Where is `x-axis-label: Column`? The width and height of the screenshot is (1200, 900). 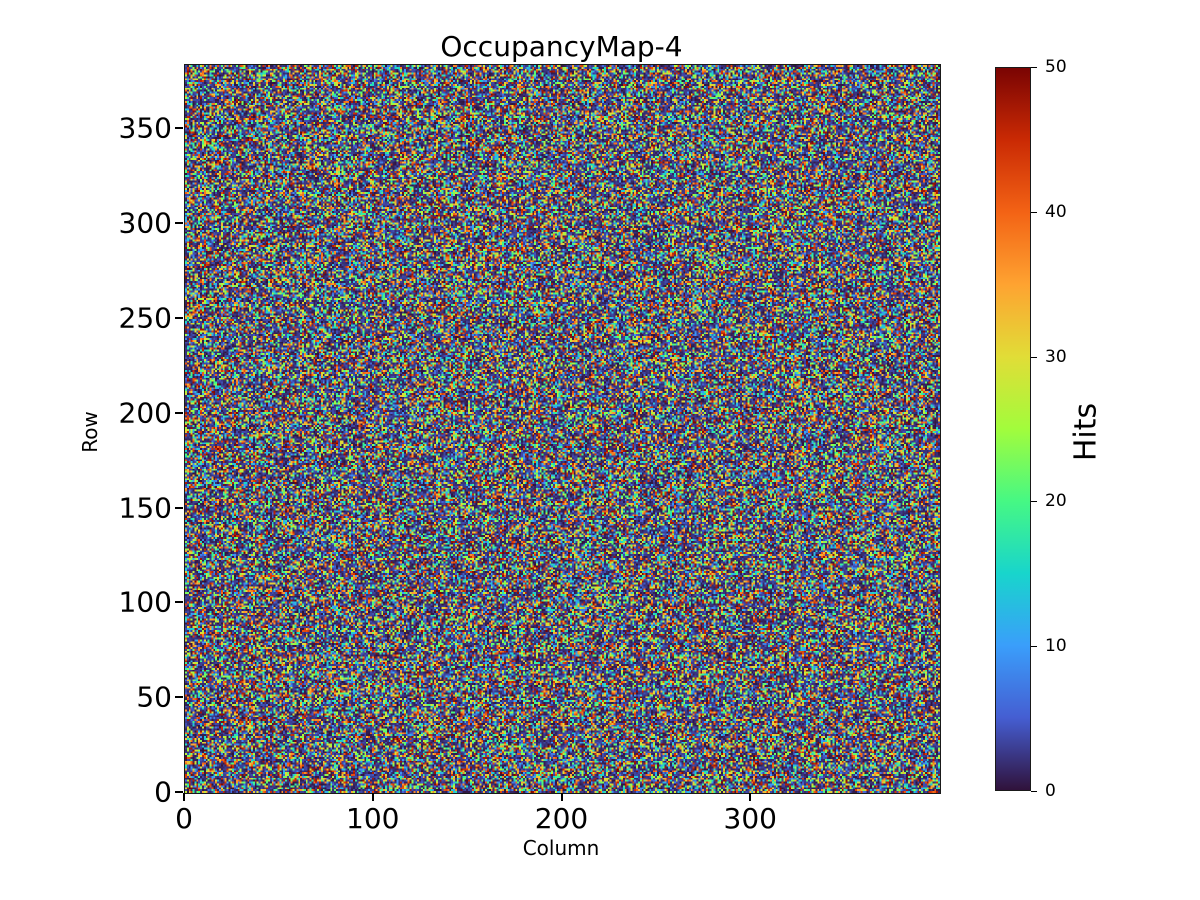
x-axis-label: Column is located at coordinates (561, 848).